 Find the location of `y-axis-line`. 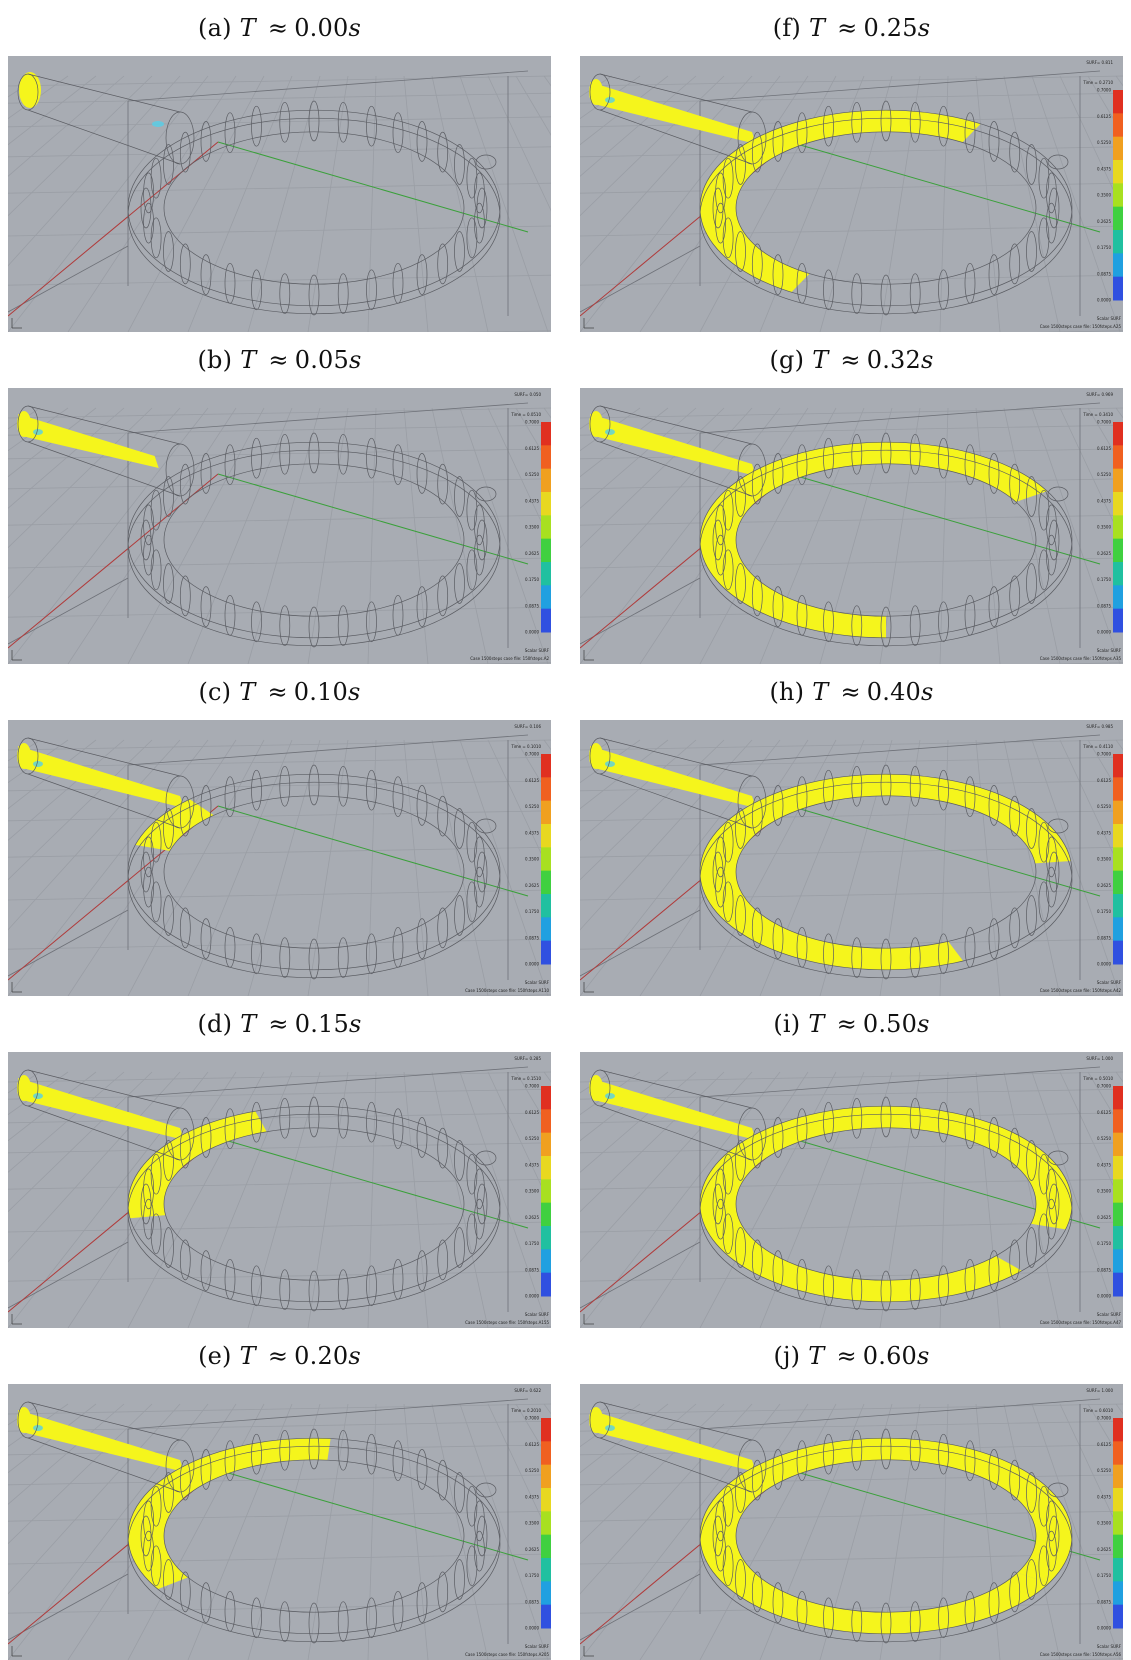

y-axis-line is located at coordinates (373, 187).